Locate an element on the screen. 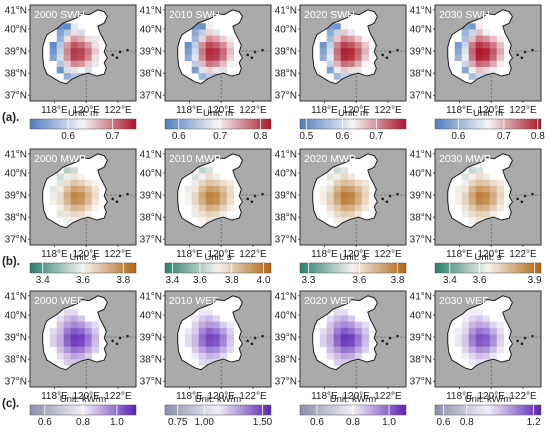 Image resolution: width=550 pixels, height=441 pixels. colorbar-tick-label: 0.8 is located at coordinates (538, 136).